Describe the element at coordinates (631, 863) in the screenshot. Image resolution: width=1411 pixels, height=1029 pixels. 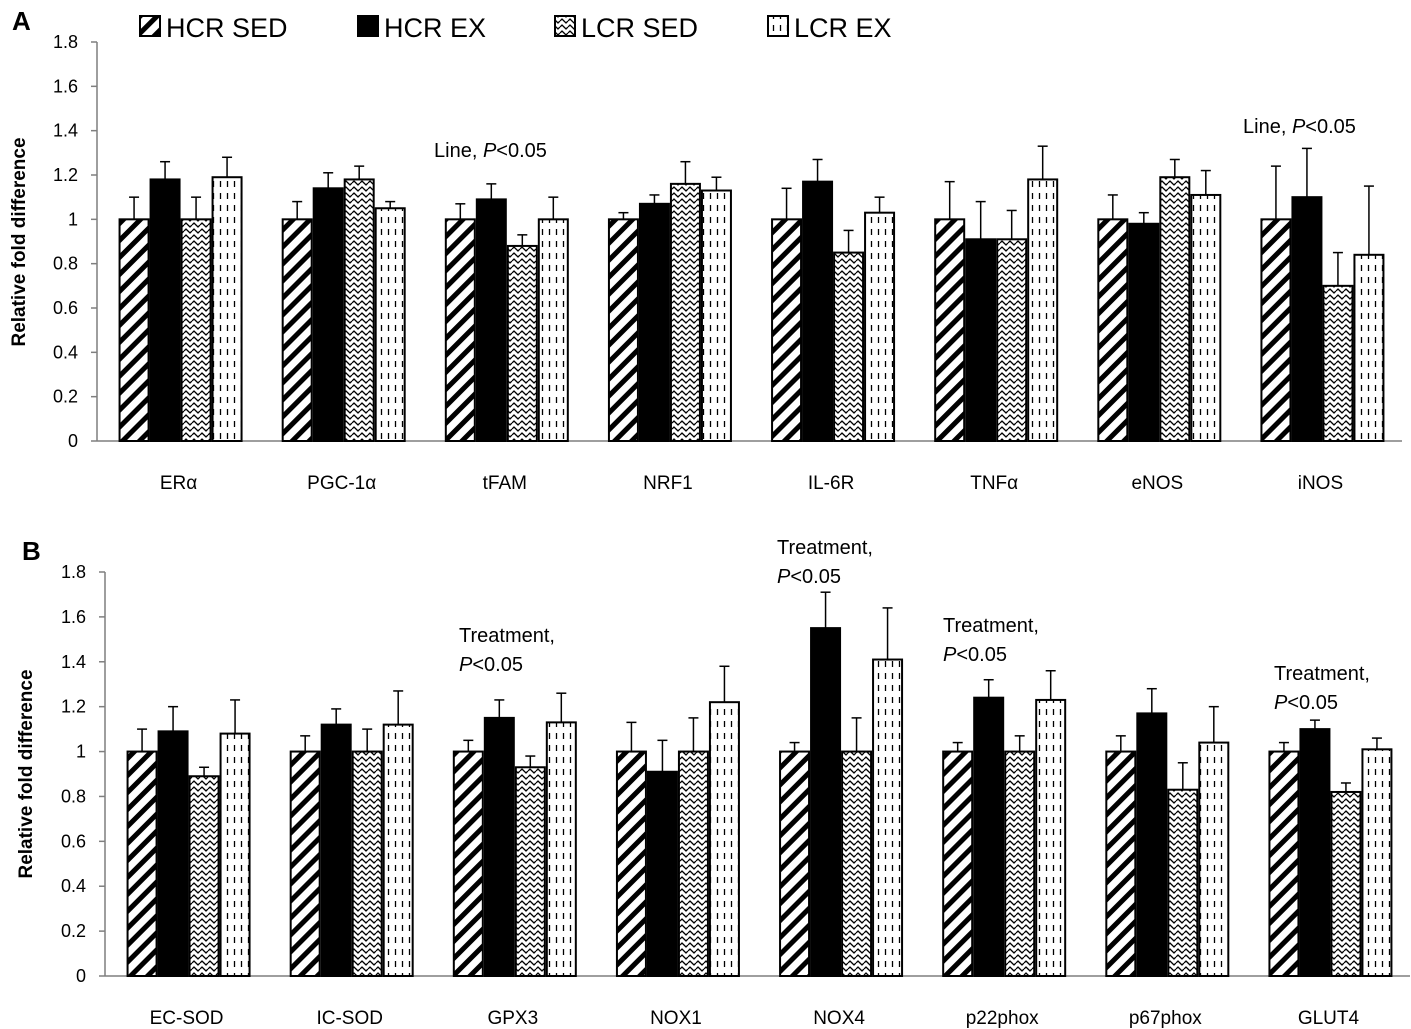
I see `bar-hcr-sed-nox1` at that location.